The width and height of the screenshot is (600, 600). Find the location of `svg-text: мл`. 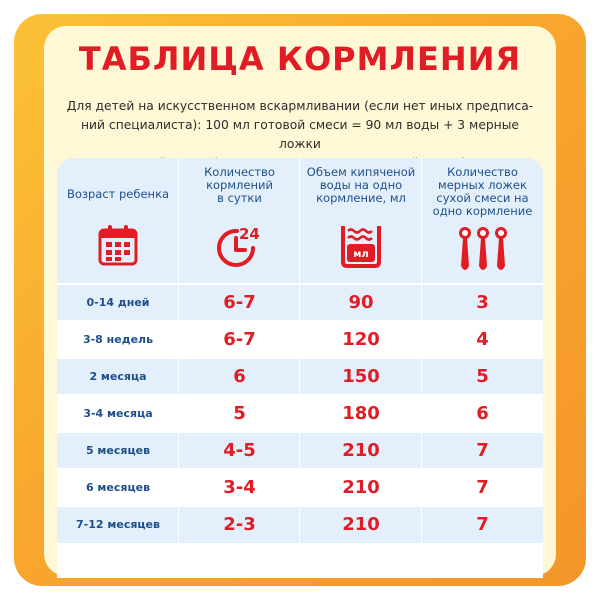

svg-text: мл is located at coordinates (361, 254).